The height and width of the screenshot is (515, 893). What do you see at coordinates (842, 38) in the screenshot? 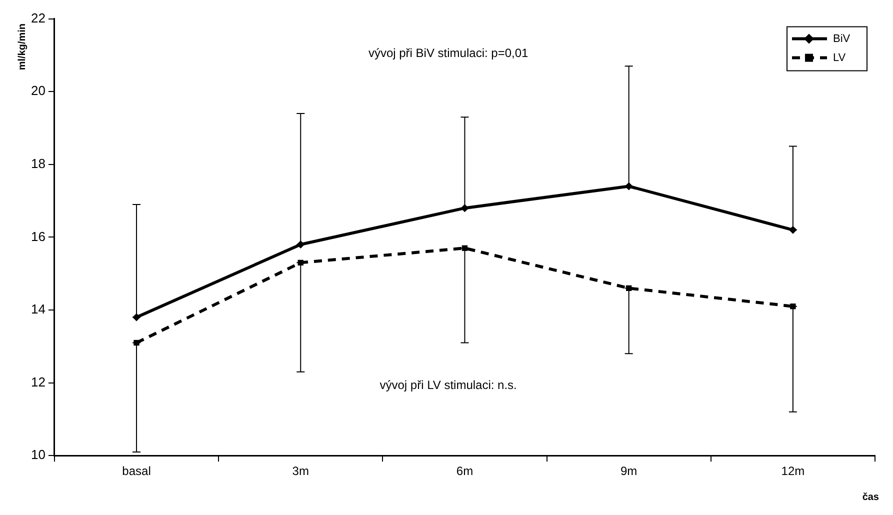
I see `legend-label: BiV` at bounding box center [842, 38].